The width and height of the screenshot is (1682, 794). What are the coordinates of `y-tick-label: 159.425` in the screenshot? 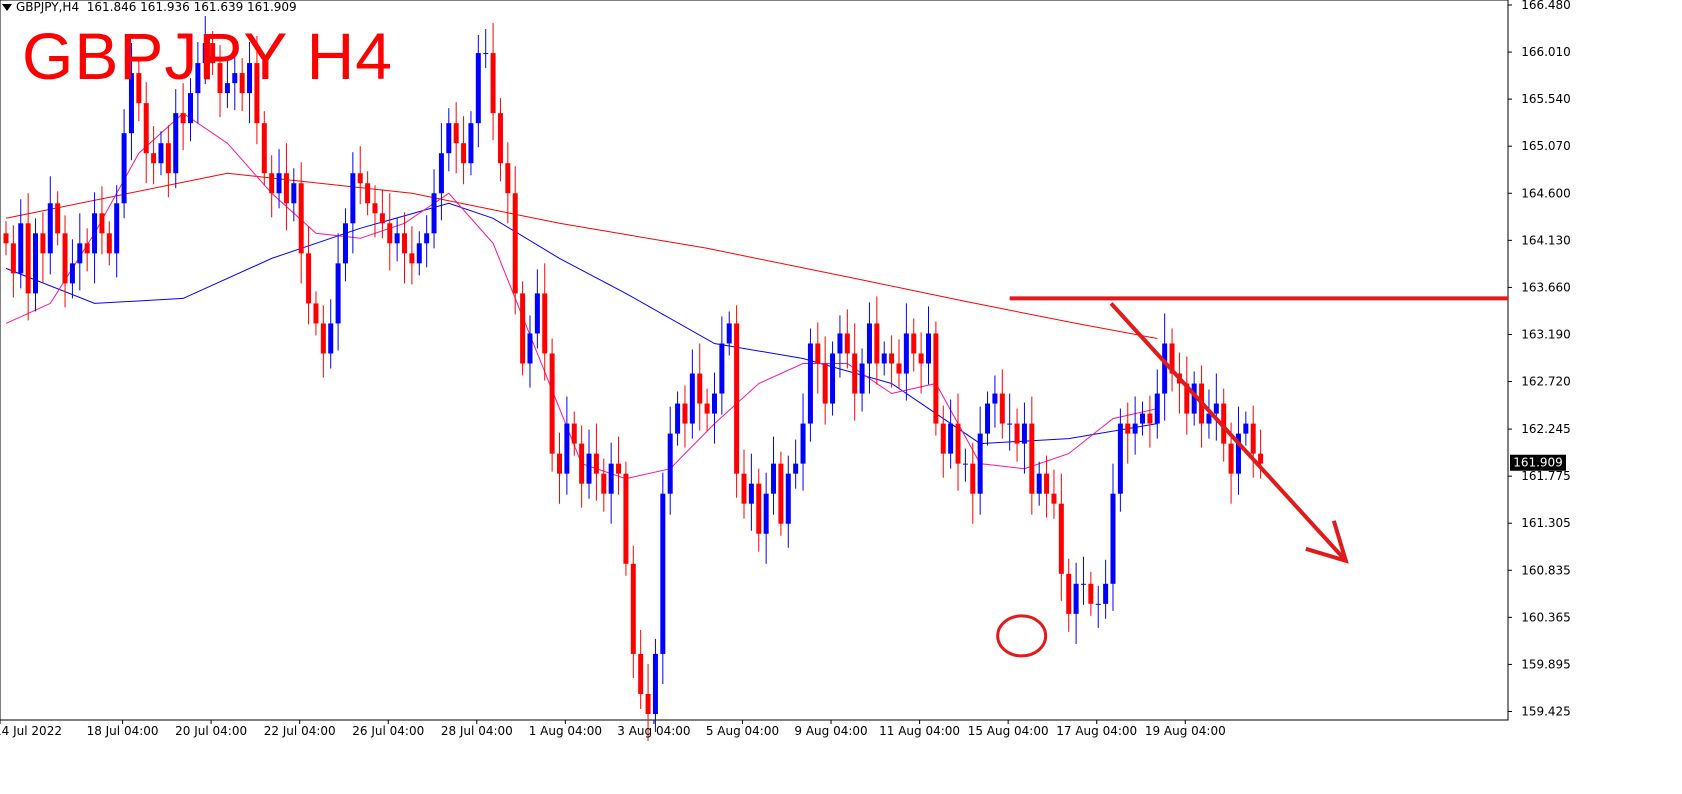 It's located at (1546, 711).